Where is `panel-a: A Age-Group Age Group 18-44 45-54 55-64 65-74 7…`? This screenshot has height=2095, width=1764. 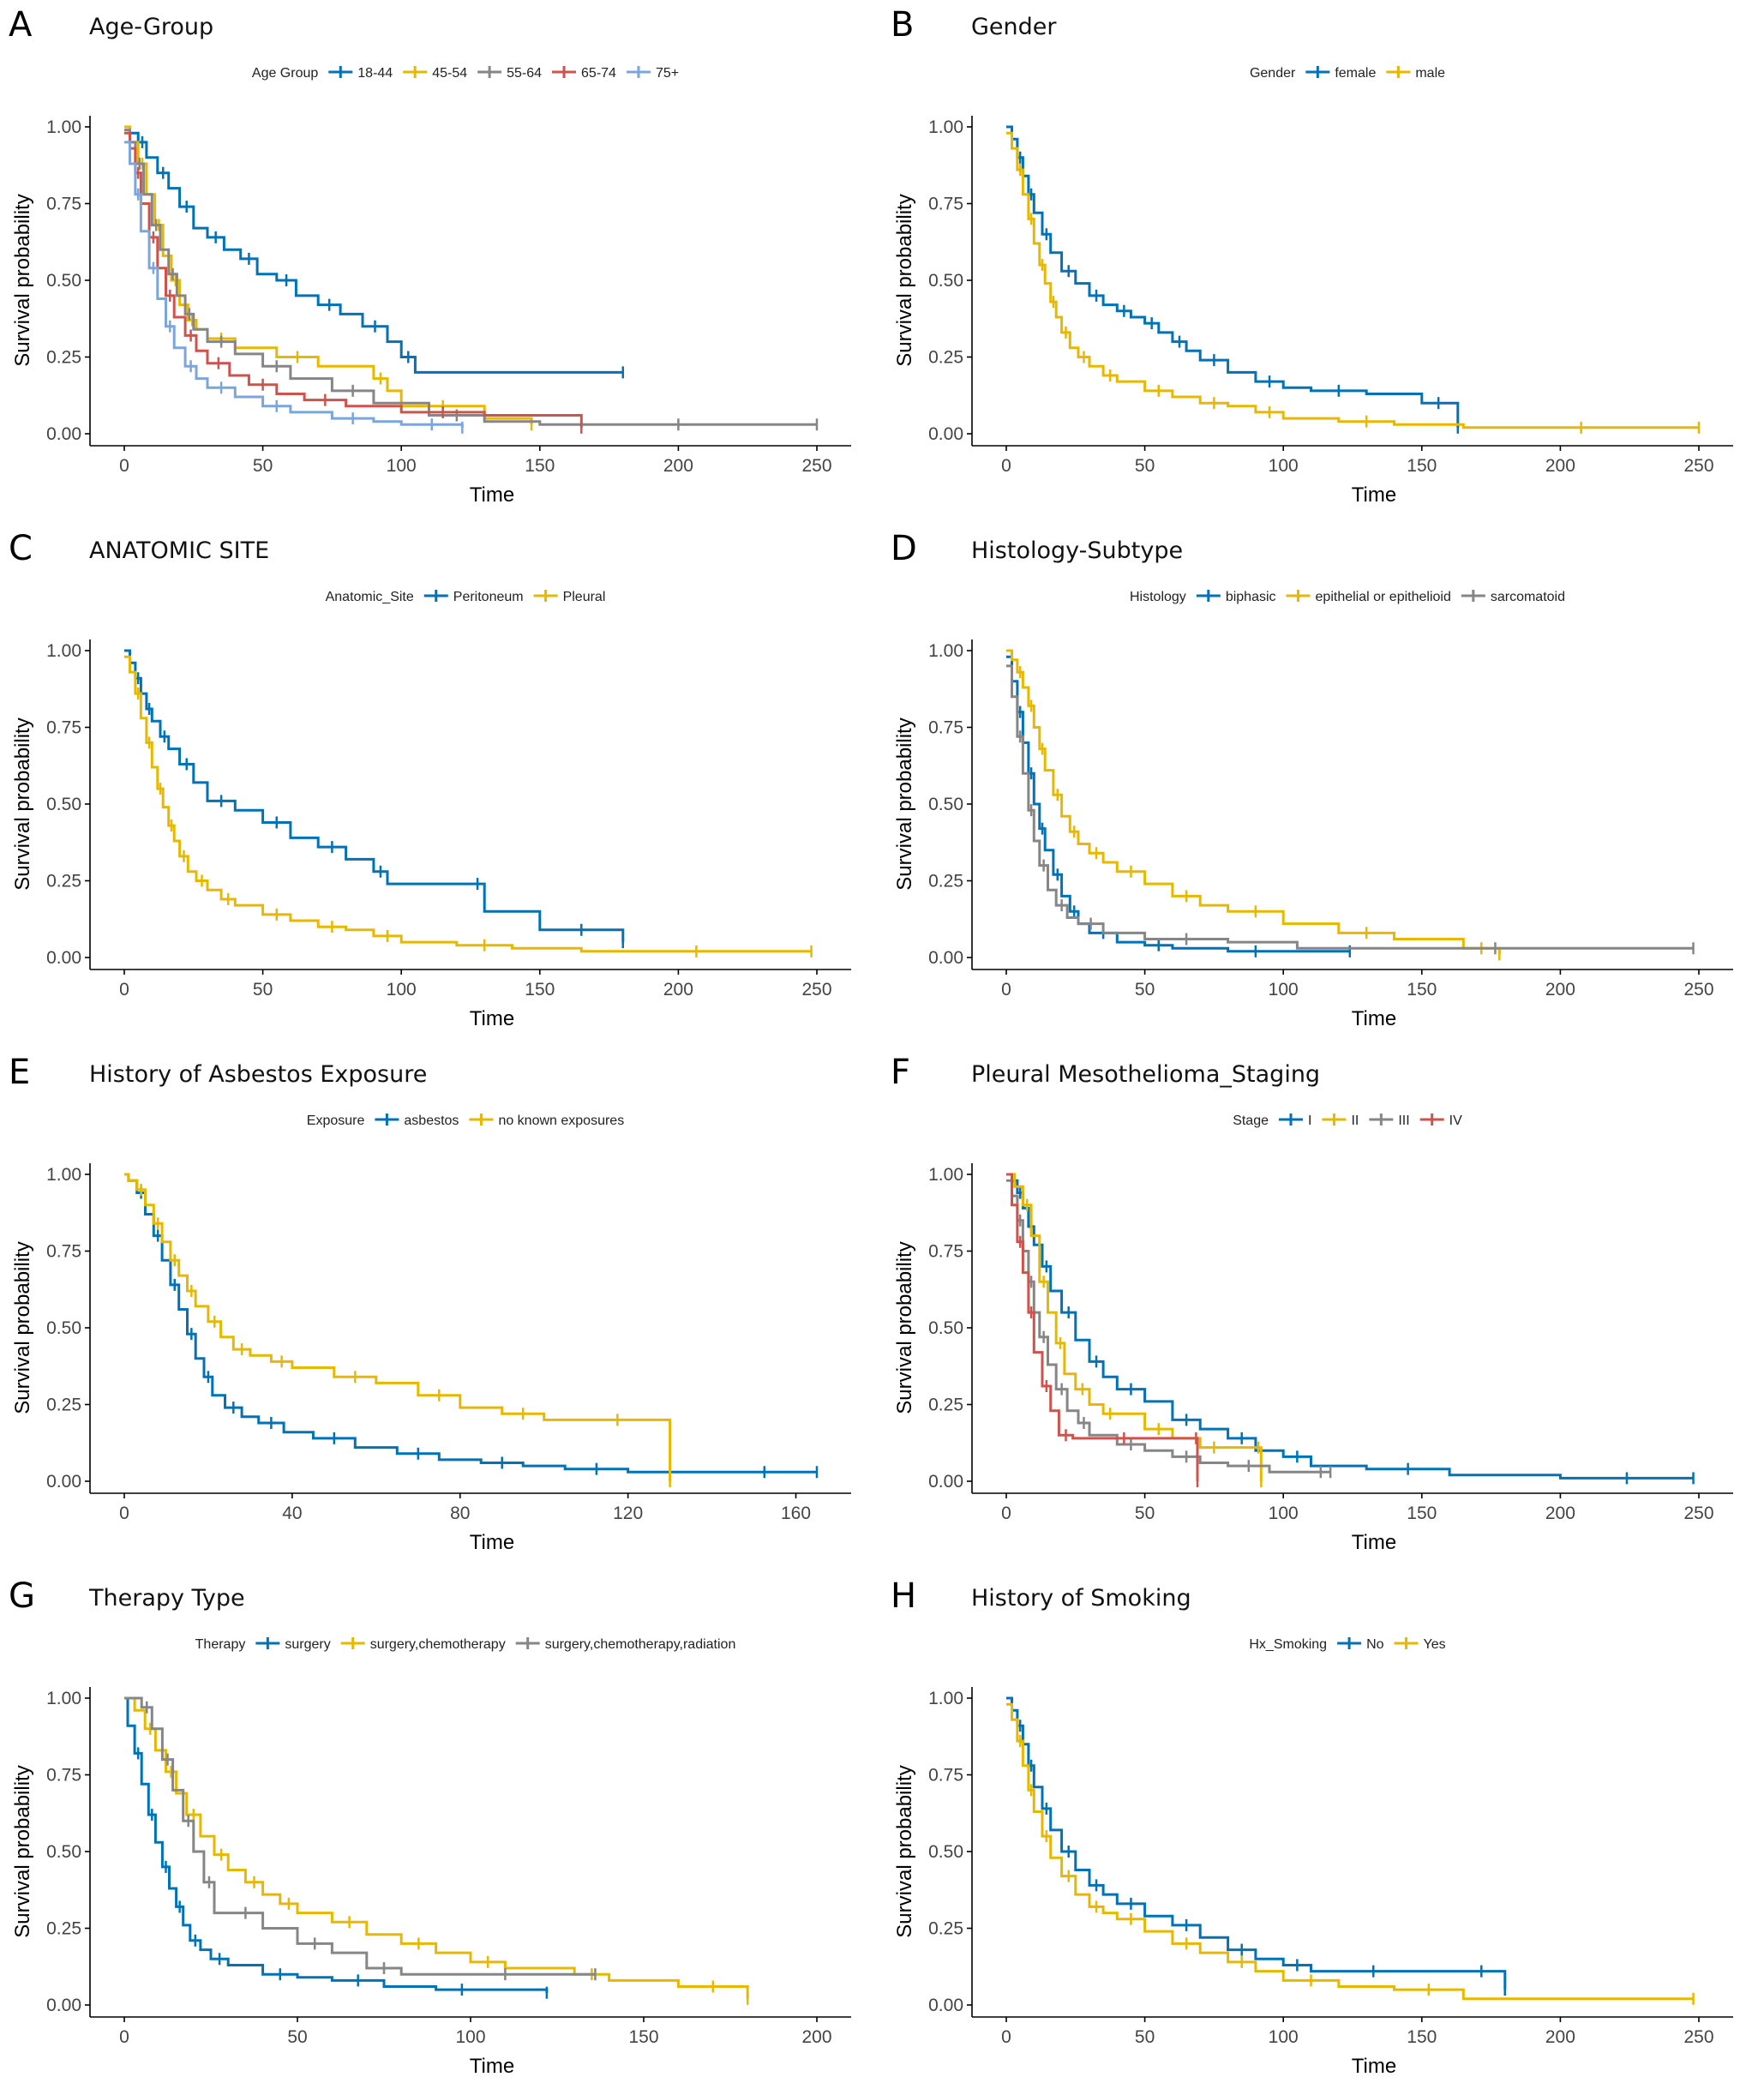 panel-a: A Age-Group Age Group 18-44 45-54 55-64 65-74 7… is located at coordinates (441, 262).